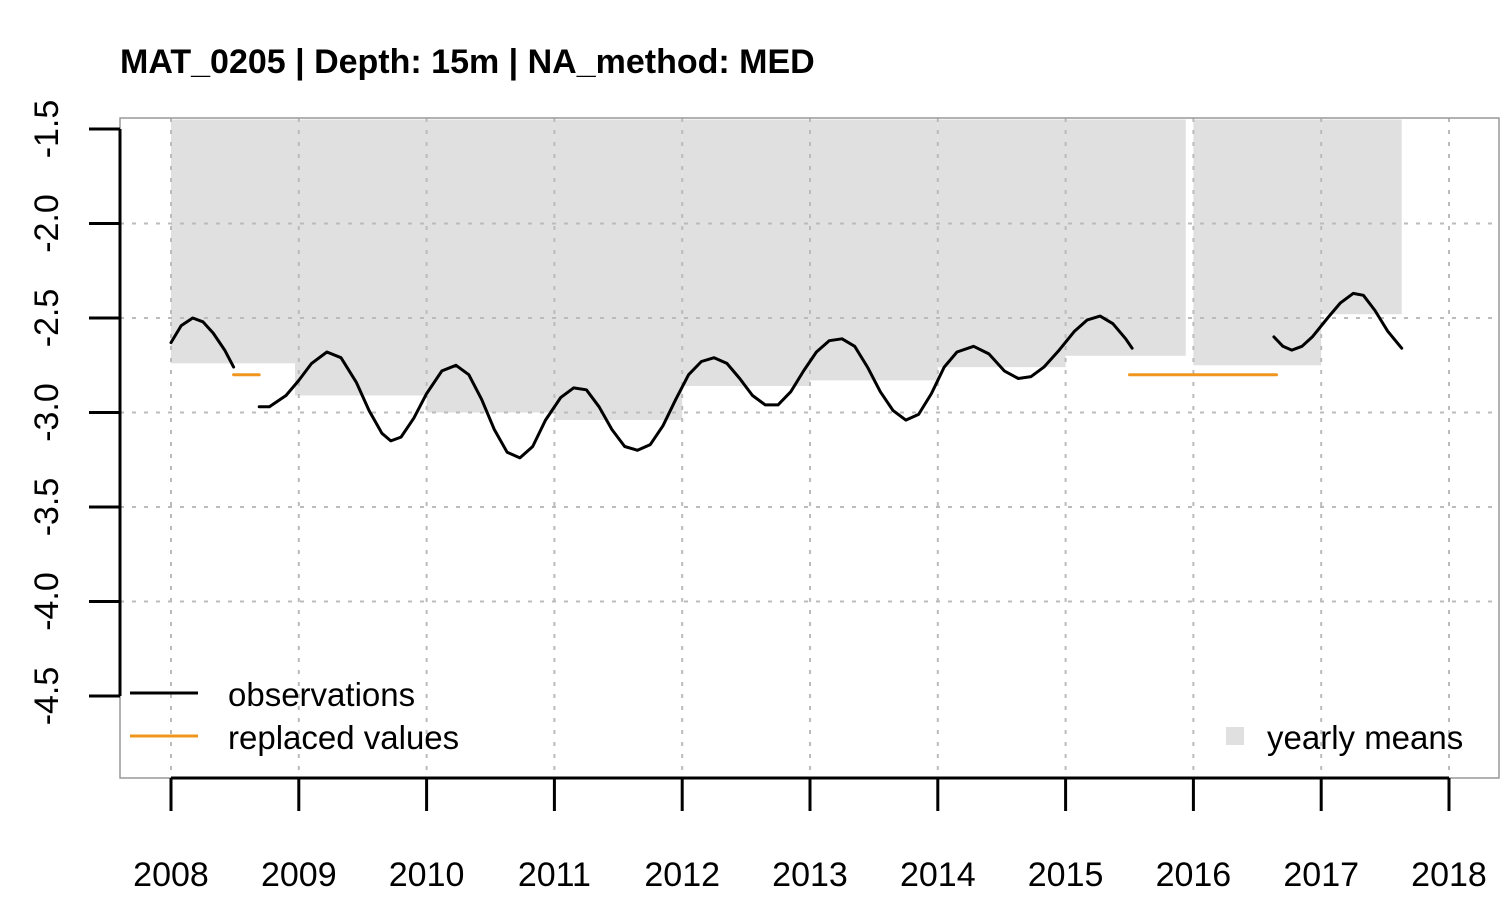  What do you see at coordinates (938, 875) in the screenshot?
I see `x-tick-label: 2014` at bounding box center [938, 875].